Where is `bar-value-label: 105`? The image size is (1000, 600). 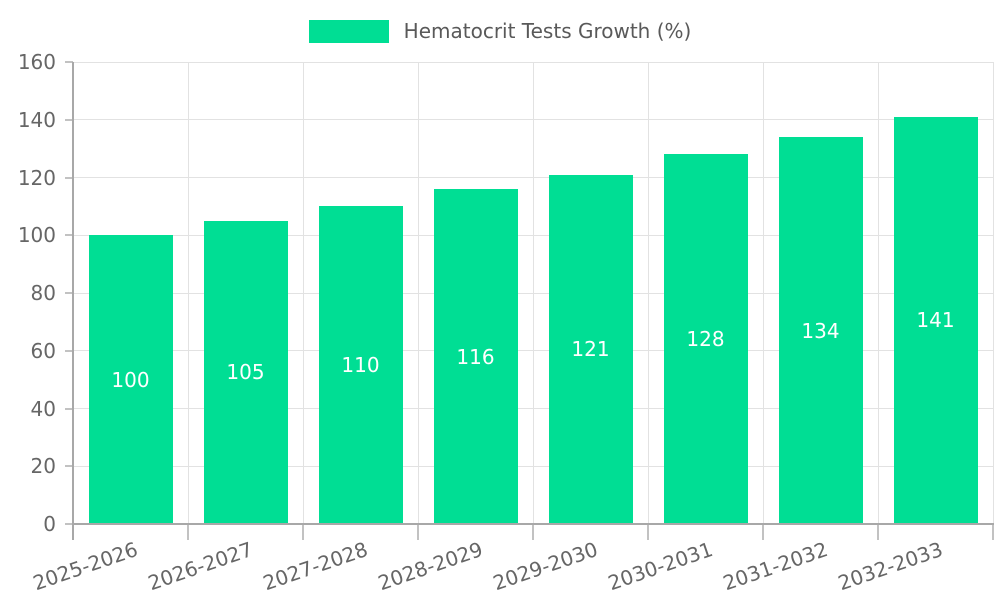
bar-value-label: 105 is located at coordinates (245, 372).